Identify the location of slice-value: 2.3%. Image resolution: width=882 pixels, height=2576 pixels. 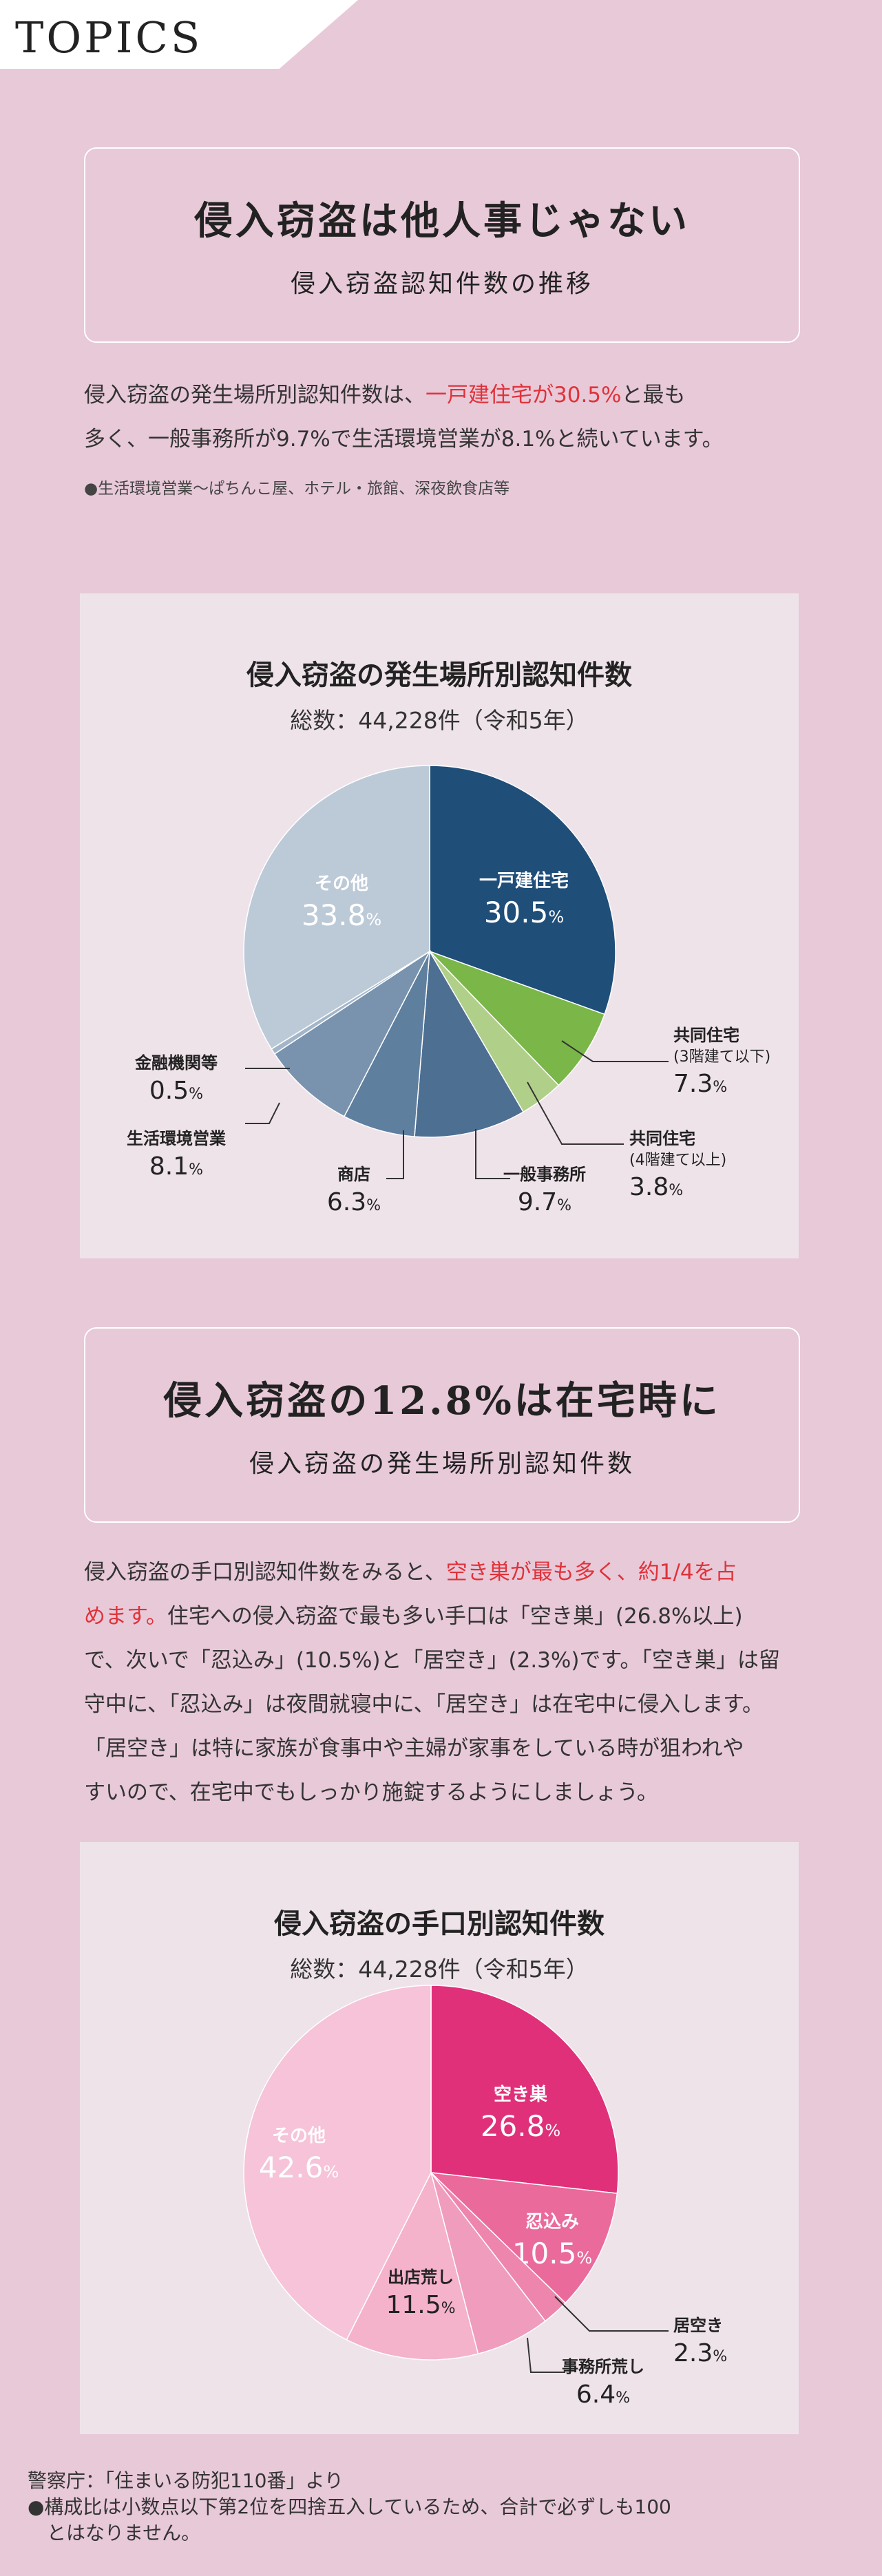
(700, 2353).